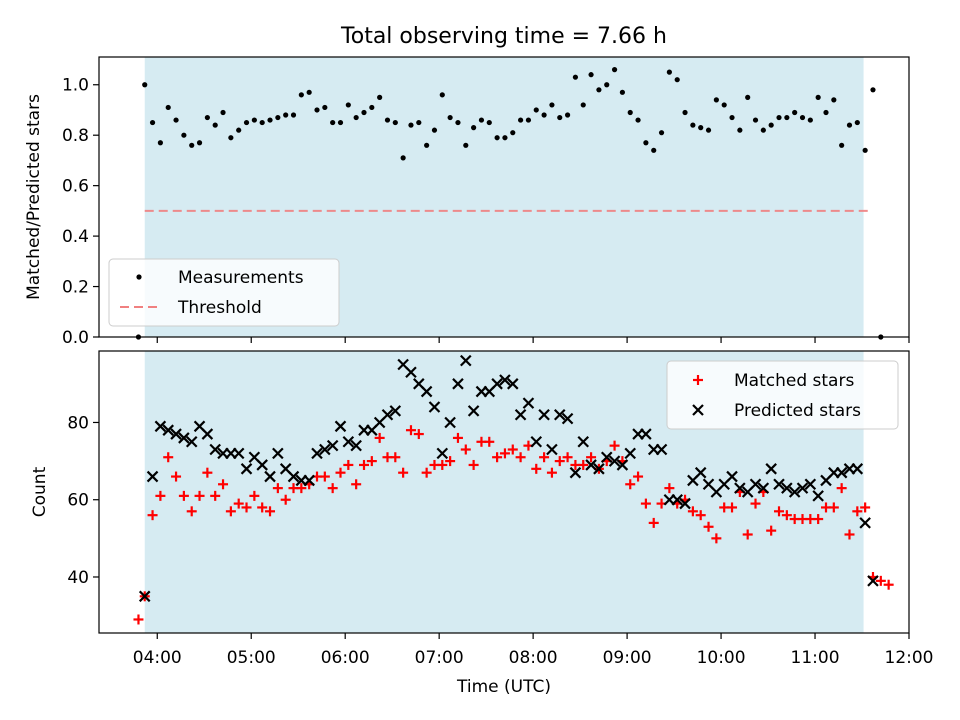  Describe the element at coordinates (75, 338) in the screenshot. I see `y-tick-label: 0.0` at that location.